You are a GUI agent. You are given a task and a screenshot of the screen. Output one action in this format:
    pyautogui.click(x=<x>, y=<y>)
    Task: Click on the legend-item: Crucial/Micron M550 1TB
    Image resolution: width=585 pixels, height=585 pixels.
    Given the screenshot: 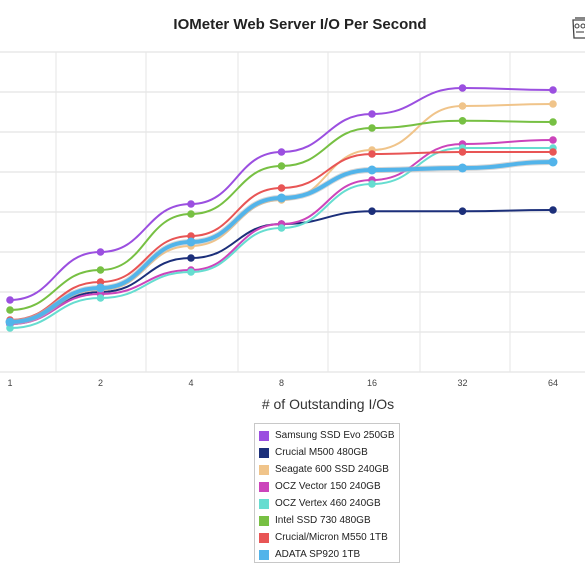 What is the action you would take?
    pyautogui.click(x=329, y=537)
    